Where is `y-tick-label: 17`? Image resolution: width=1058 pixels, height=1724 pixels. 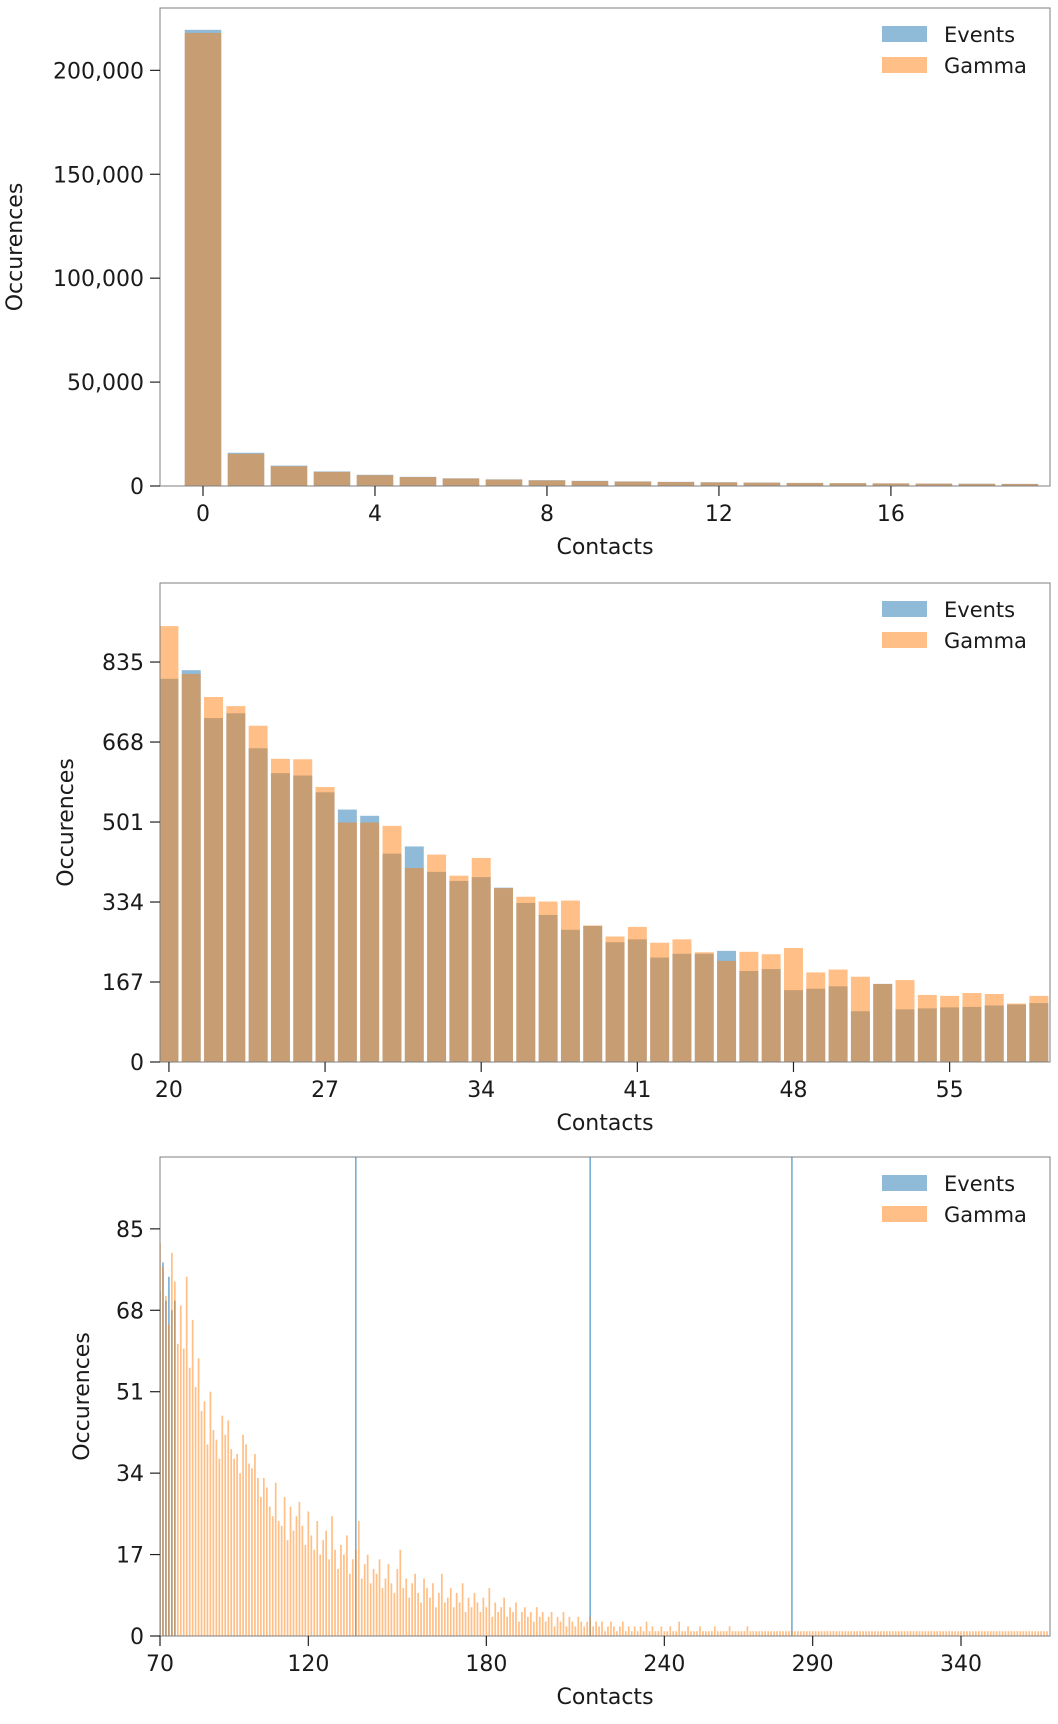
y-tick-label: 17 is located at coordinates (130, 1556).